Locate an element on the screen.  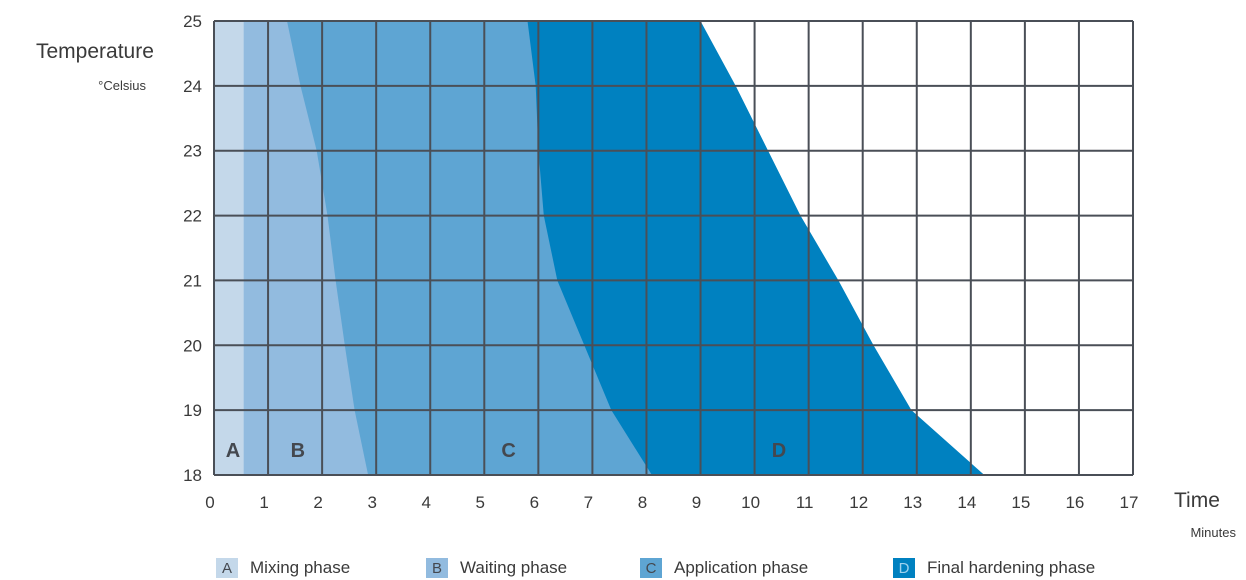
legend-label-mixing: Mixing phase is located at coordinates (300, 567).